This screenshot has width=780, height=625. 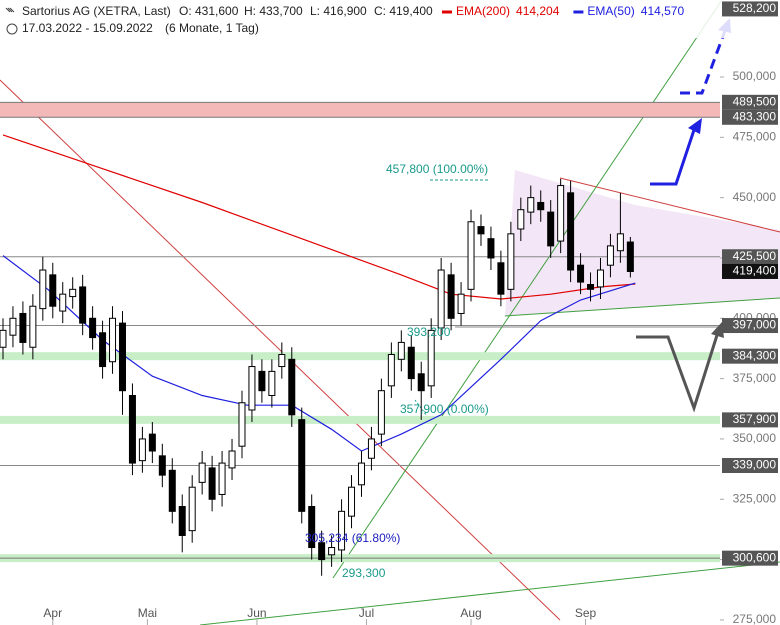 I want to click on ohlc: O: 431,600, so click(x=209, y=11).